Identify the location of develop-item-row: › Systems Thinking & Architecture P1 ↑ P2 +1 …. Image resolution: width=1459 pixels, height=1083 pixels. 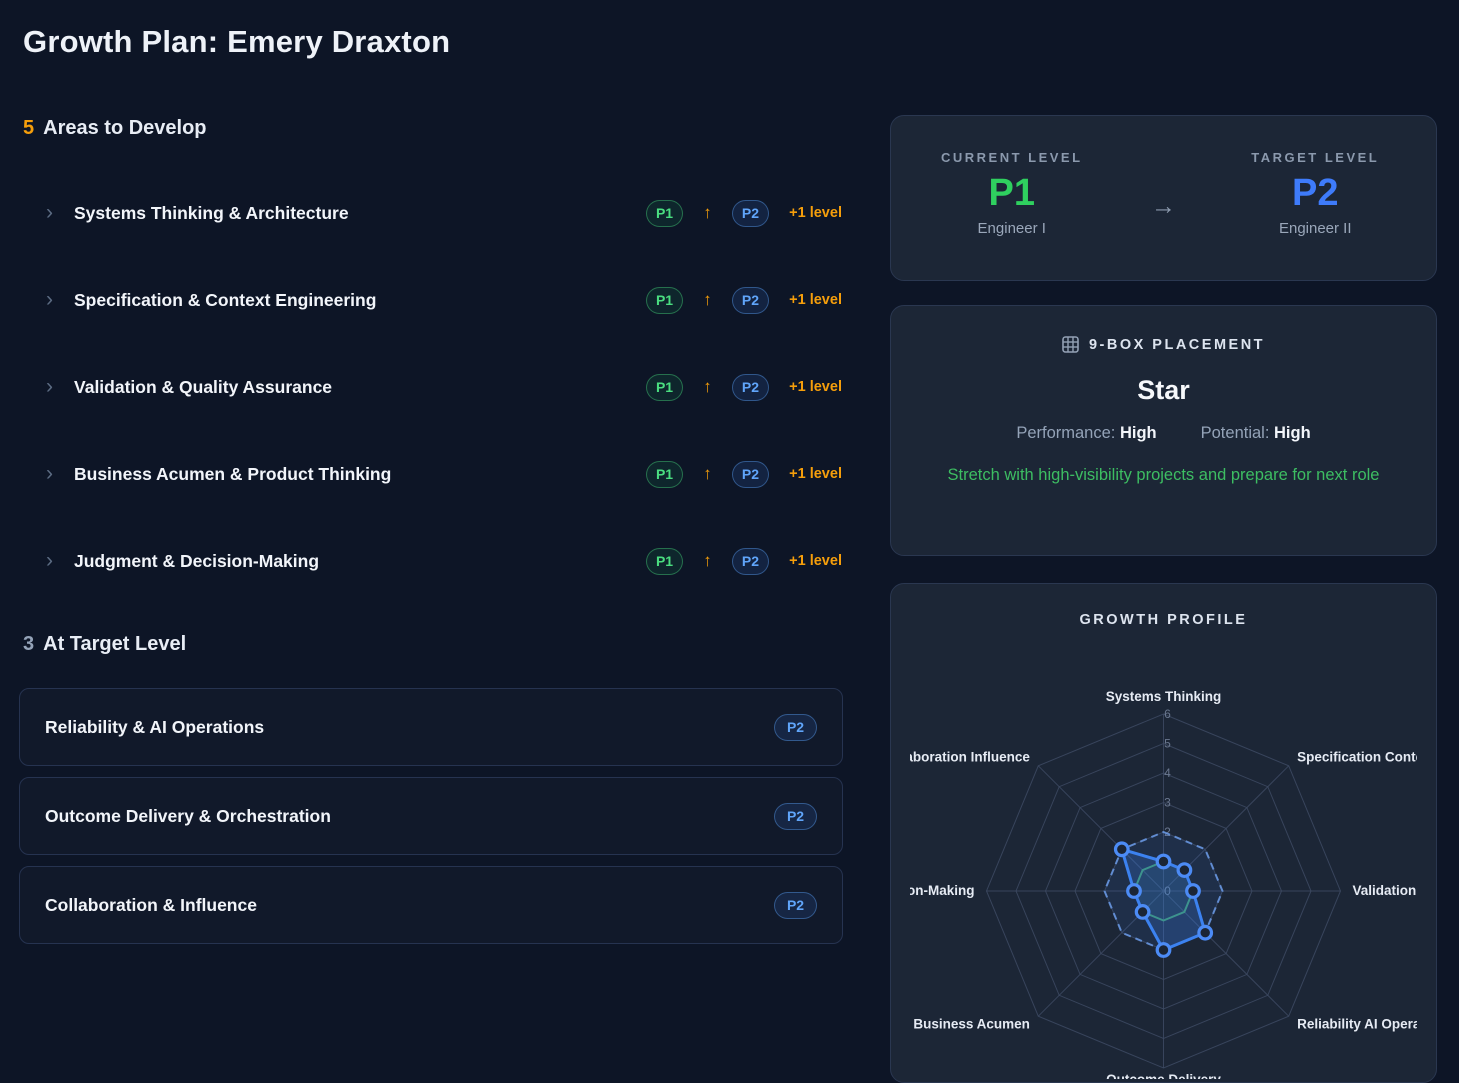
(431, 213).